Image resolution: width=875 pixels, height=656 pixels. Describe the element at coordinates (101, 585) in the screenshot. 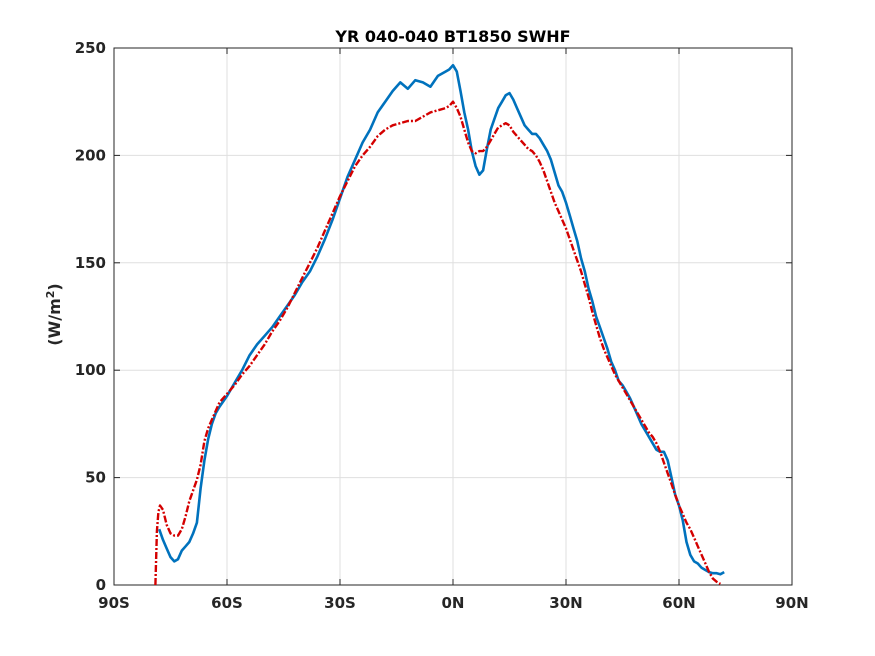

I see `y-tick-label: 0` at that location.